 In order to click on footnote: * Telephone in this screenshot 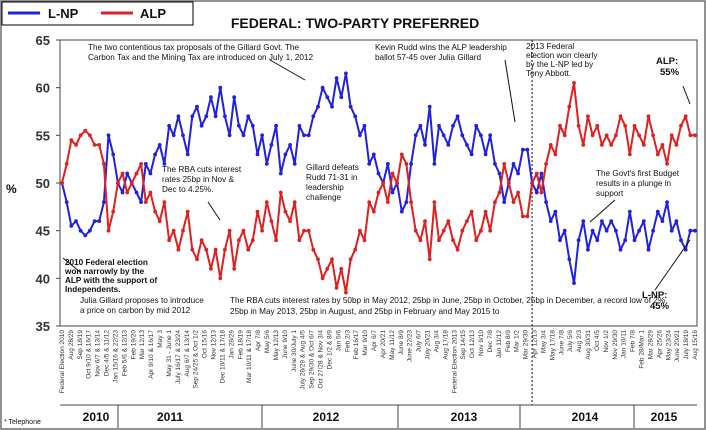, I will do `click(22, 422)`.